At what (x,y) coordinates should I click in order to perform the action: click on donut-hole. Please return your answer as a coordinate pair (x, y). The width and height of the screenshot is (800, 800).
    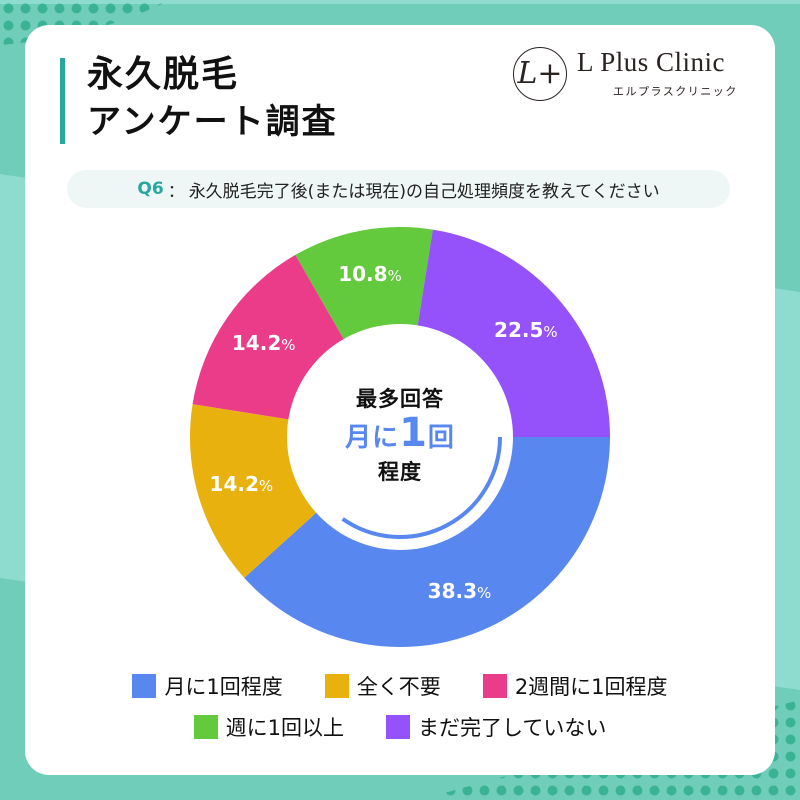
    Looking at the image, I should click on (400, 437).